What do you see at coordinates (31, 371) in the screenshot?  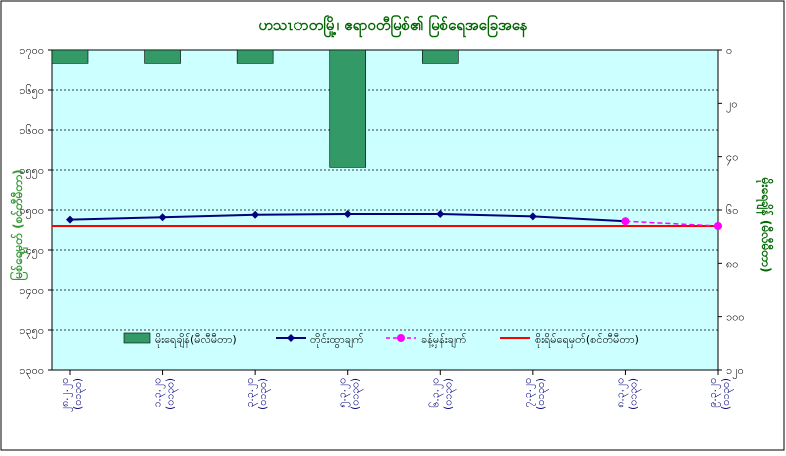 I see `y-left-tick-label: ၁၃၀၀` at bounding box center [31, 371].